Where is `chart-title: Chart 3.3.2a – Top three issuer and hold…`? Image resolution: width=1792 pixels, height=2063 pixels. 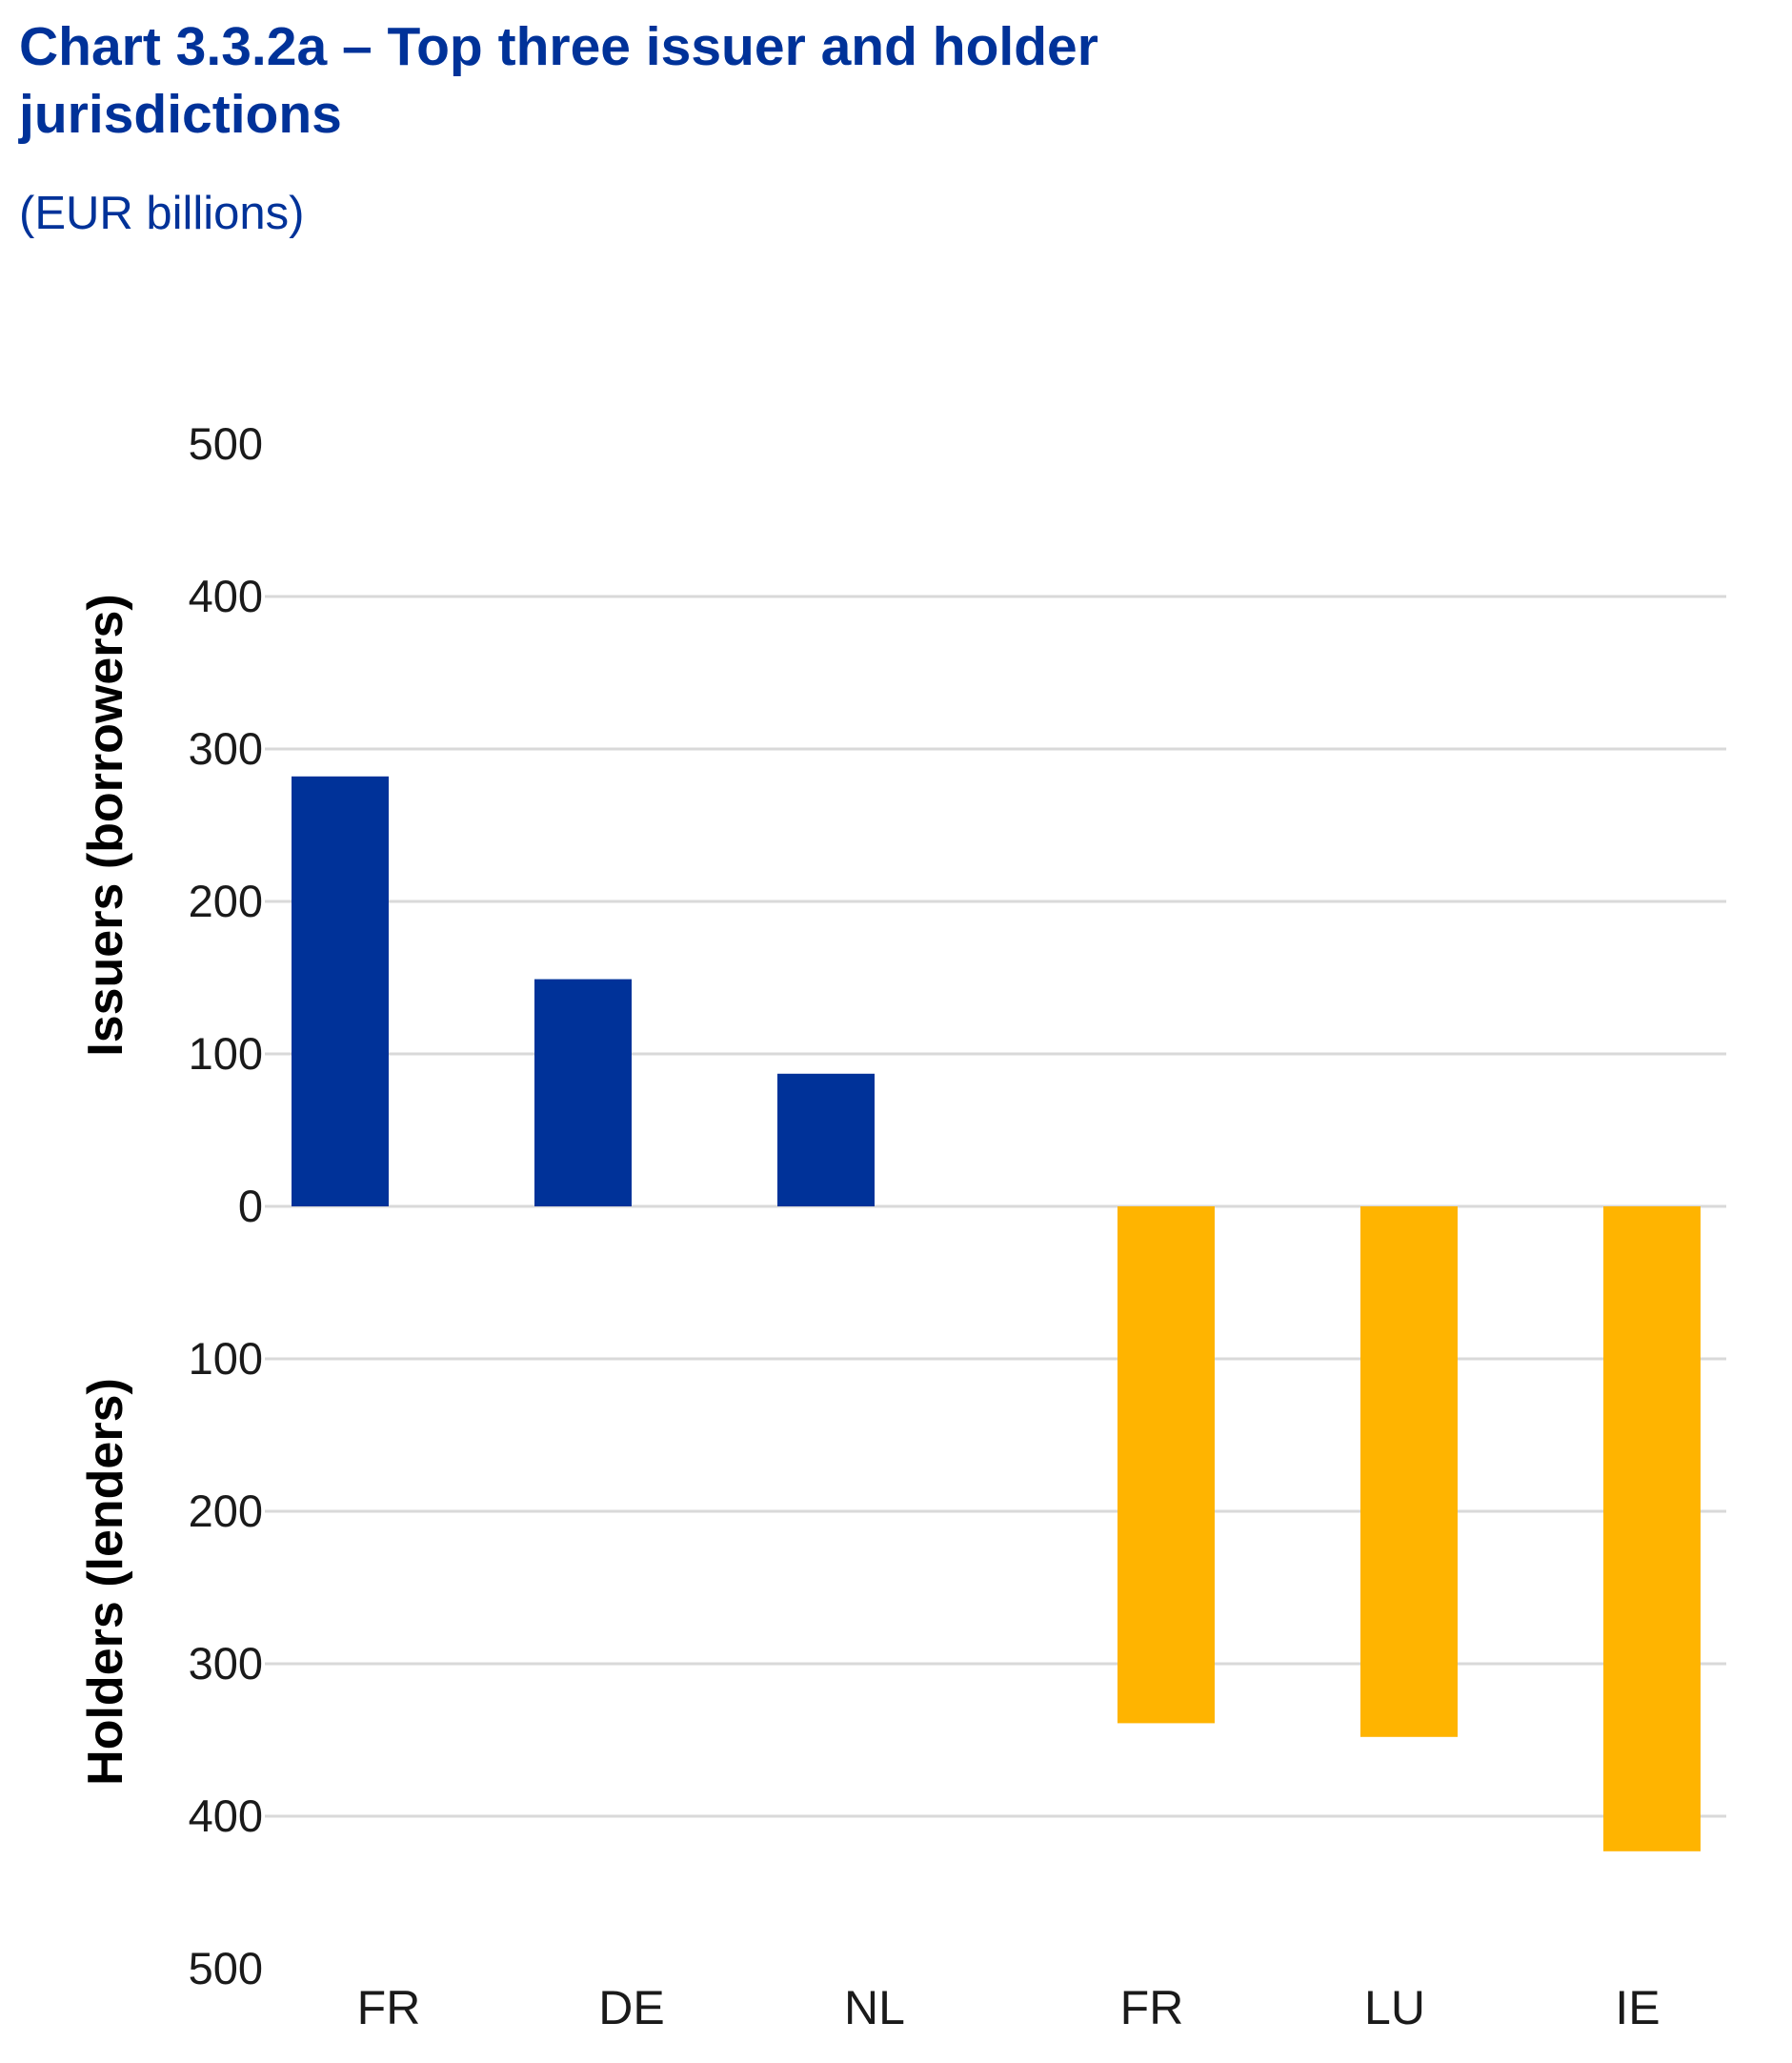 chart-title: Chart 3.3.2a – Top three issuer and hold… is located at coordinates (558, 80).